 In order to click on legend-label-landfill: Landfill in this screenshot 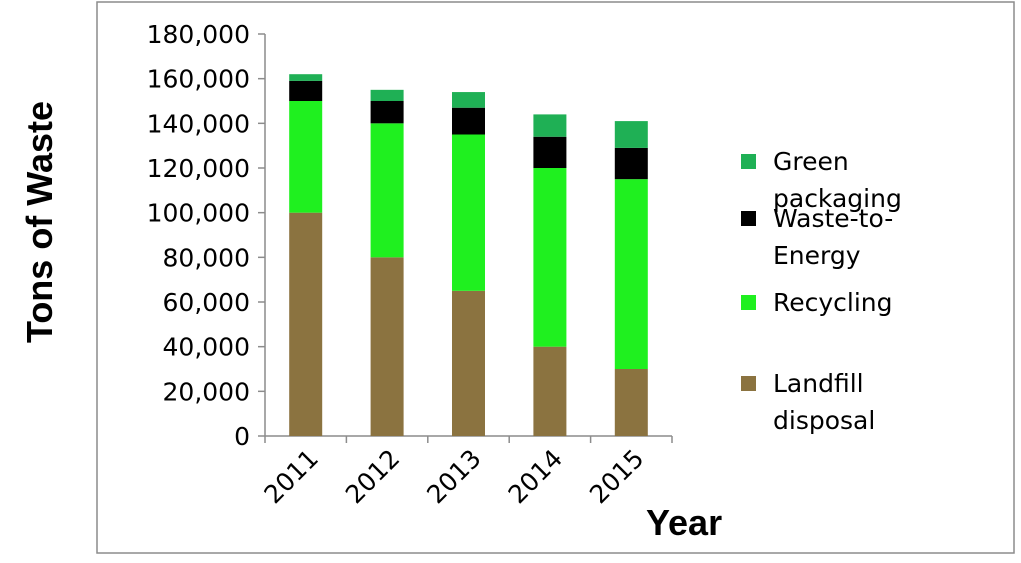, I will do `click(818, 383)`.